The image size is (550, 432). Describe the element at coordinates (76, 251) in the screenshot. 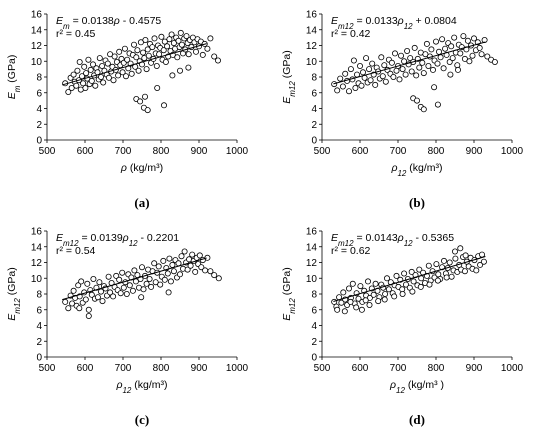

I see `r-squared: r² = 0.54` at that location.